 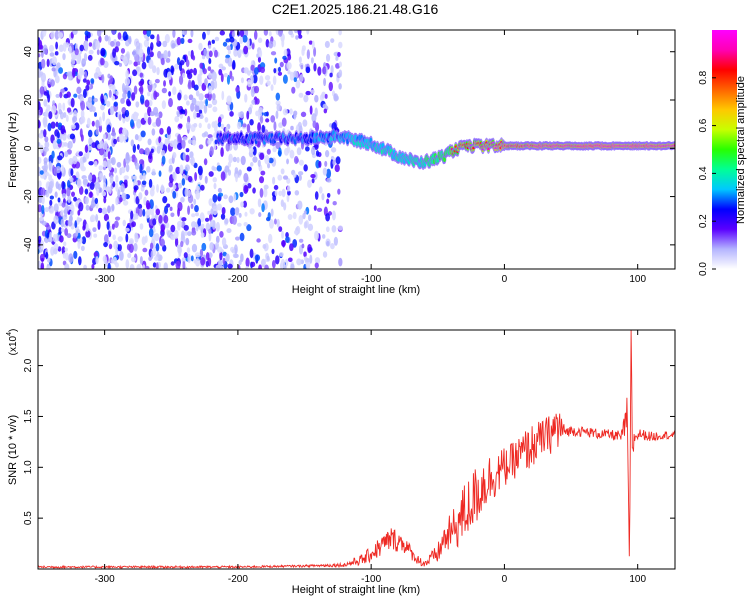 What do you see at coordinates (741, 150) in the screenshot?
I see `colorbar-label: Normalized spectral amplitude` at bounding box center [741, 150].